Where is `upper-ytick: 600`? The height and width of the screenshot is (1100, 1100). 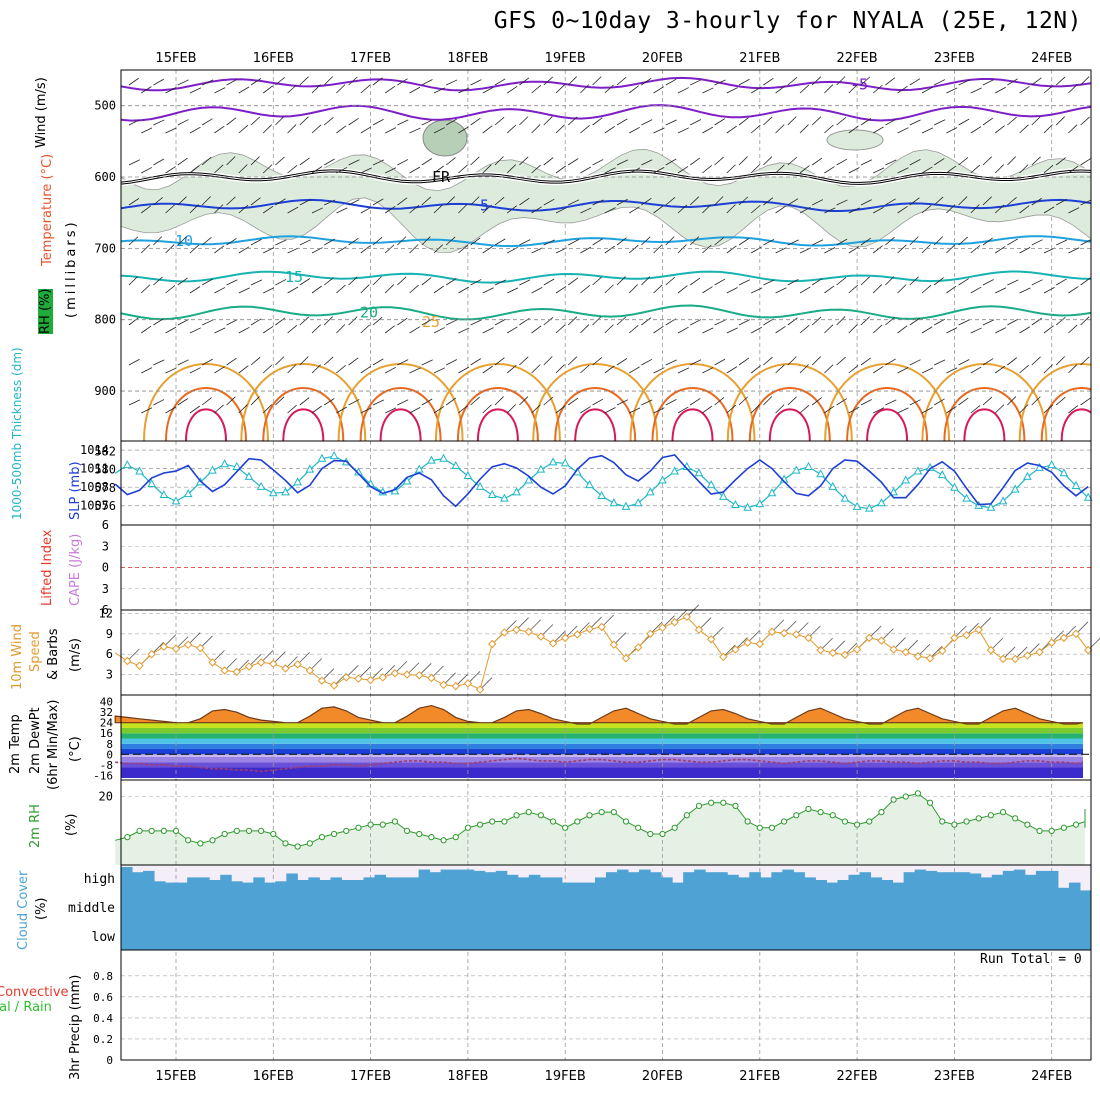 upper-ytick: 600 is located at coordinates (105, 177).